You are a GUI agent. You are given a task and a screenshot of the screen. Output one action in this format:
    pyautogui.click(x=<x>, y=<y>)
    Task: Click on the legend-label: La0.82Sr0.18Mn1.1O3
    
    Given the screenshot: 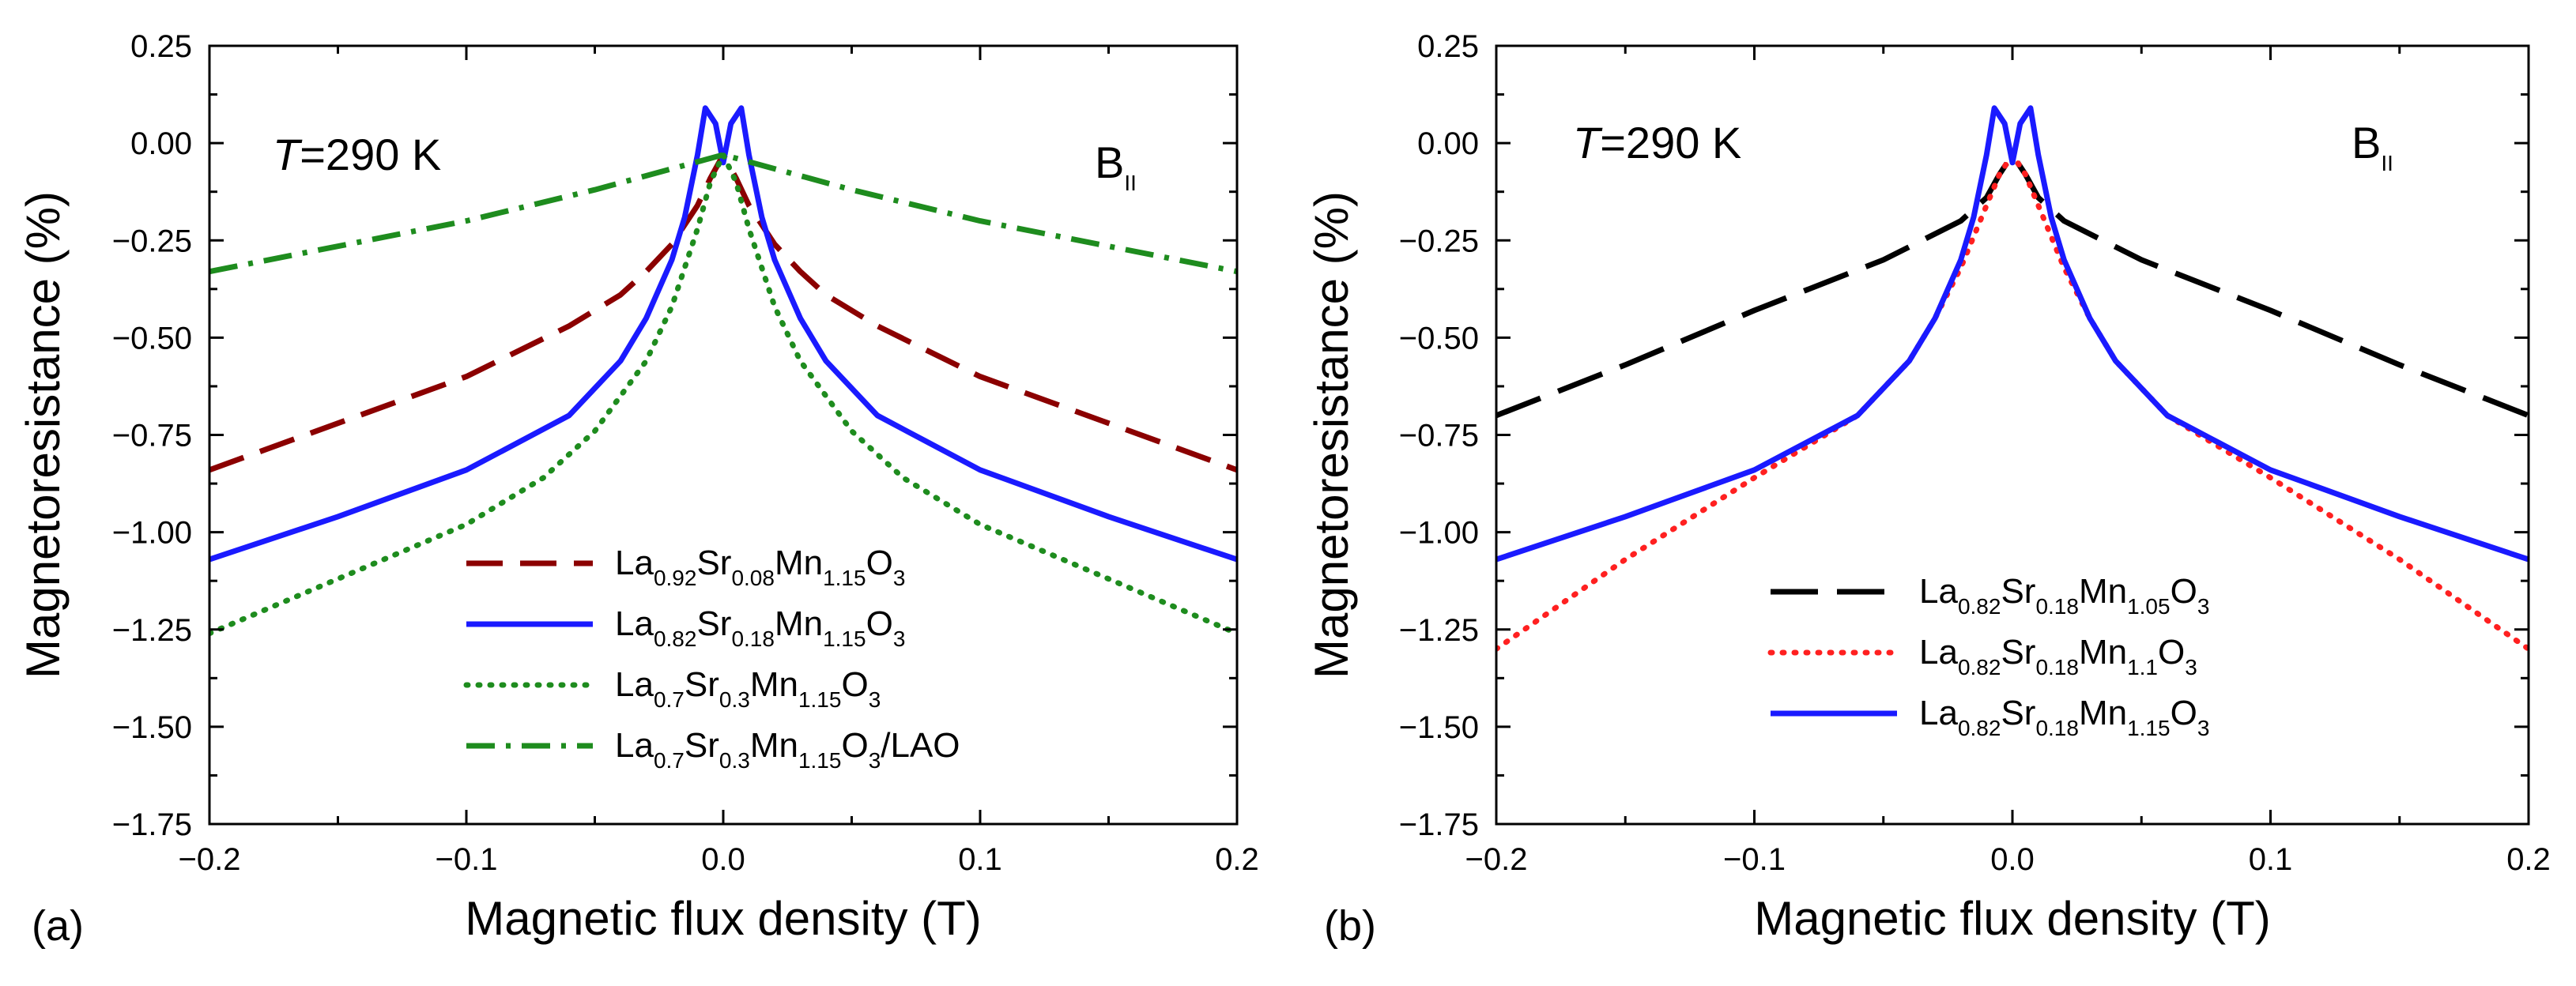 What is the action you would take?
    pyautogui.click(x=2058, y=656)
    